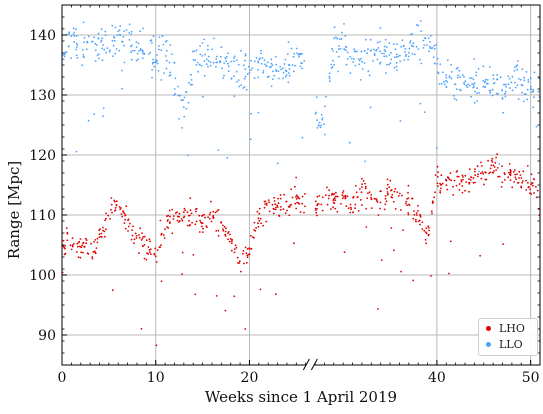 The width and height of the screenshot is (543, 414). I want to click on y-tick-label: 90, so click(47, 336).